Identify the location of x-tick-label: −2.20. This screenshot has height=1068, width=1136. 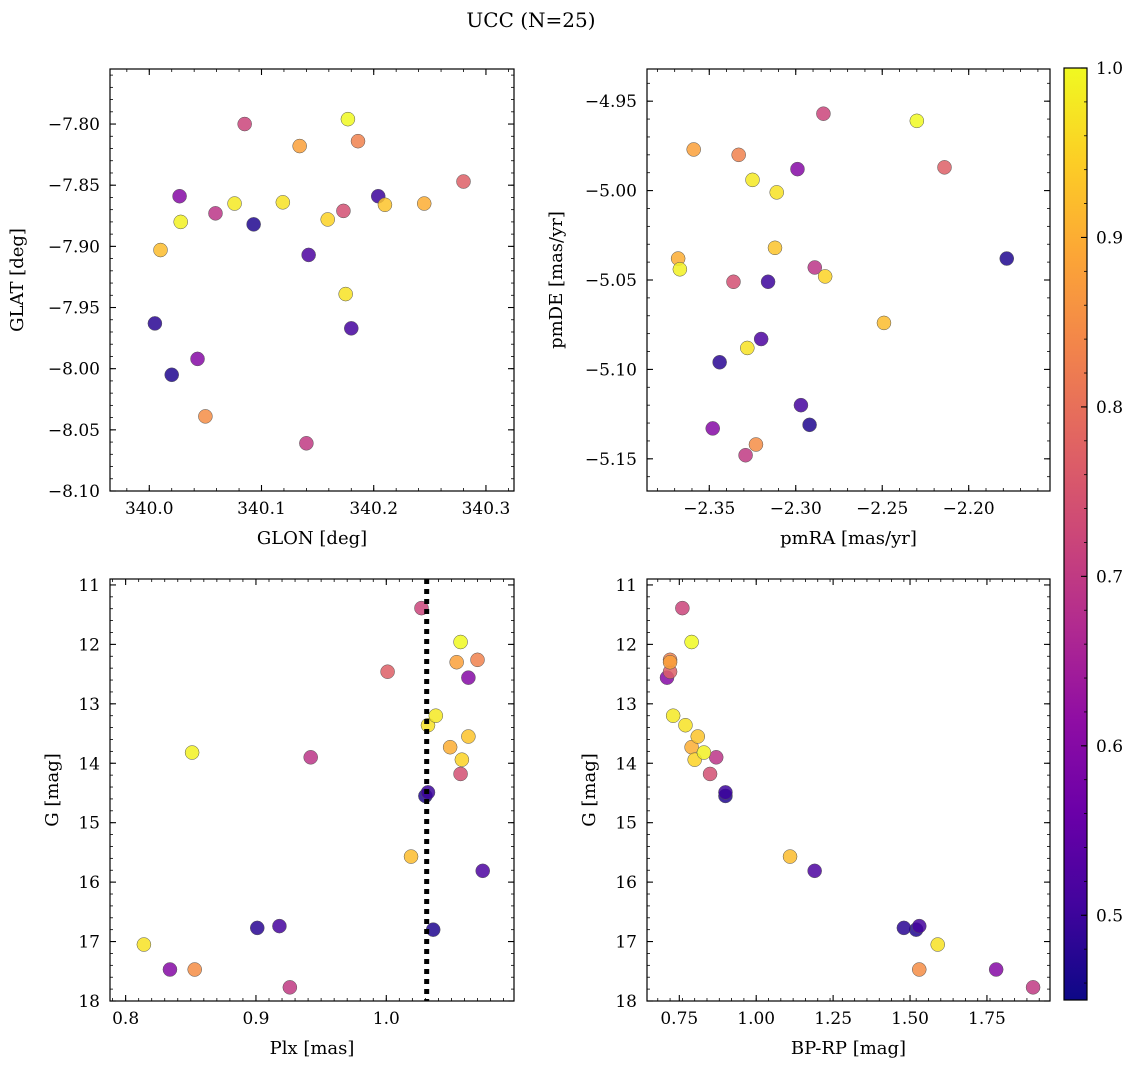
(969, 509).